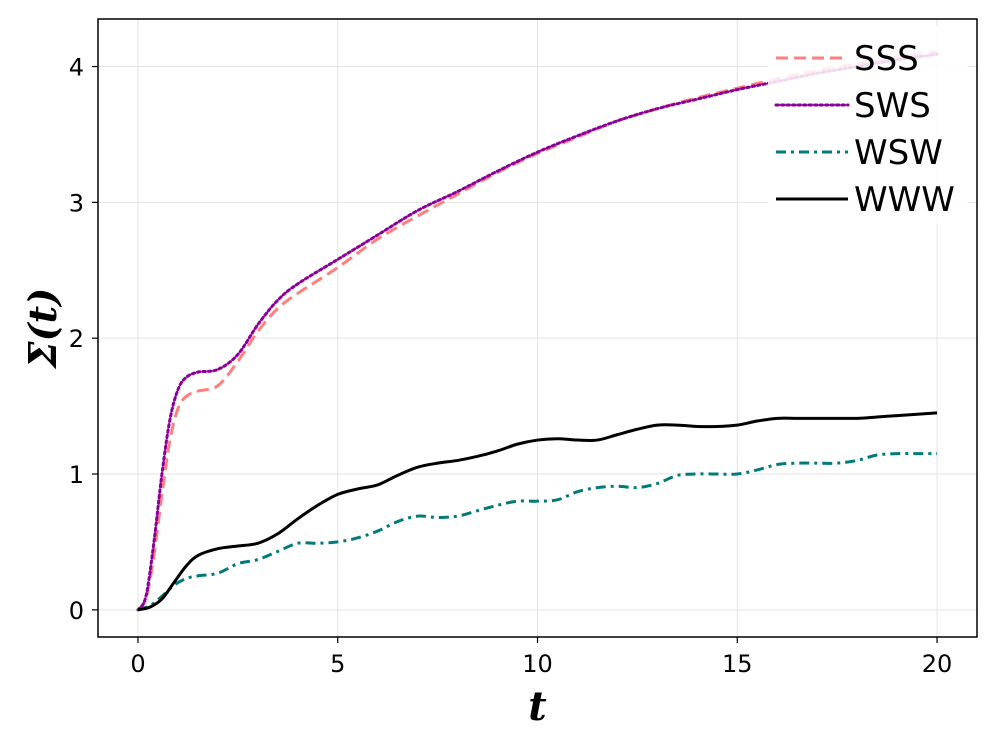 This screenshot has width=996, height=747. What do you see at coordinates (337, 664) in the screenshot?
I see `x-tick-label: 5` at bounding box center [337, 664].